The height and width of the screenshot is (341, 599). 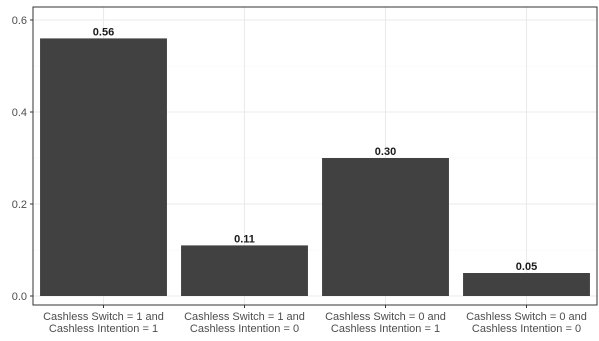 What do you see at coordinates (244, 239) in the screenshot?
I see `data-label: 0.11` at bounding box center [244, 239].